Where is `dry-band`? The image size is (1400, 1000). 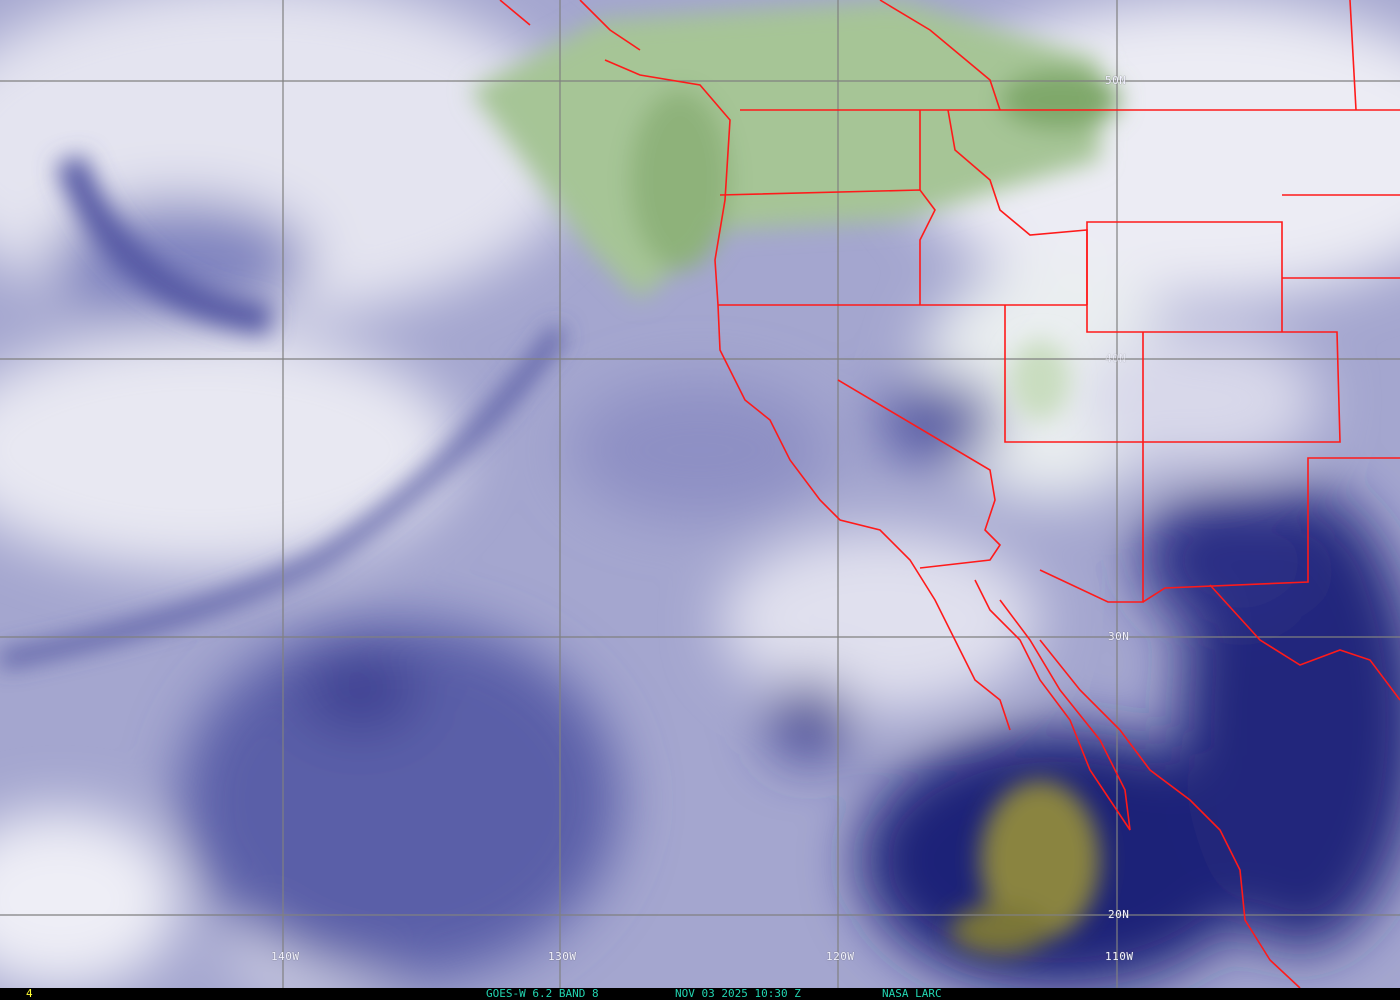
dry-band is located at coordinates (283, 496).